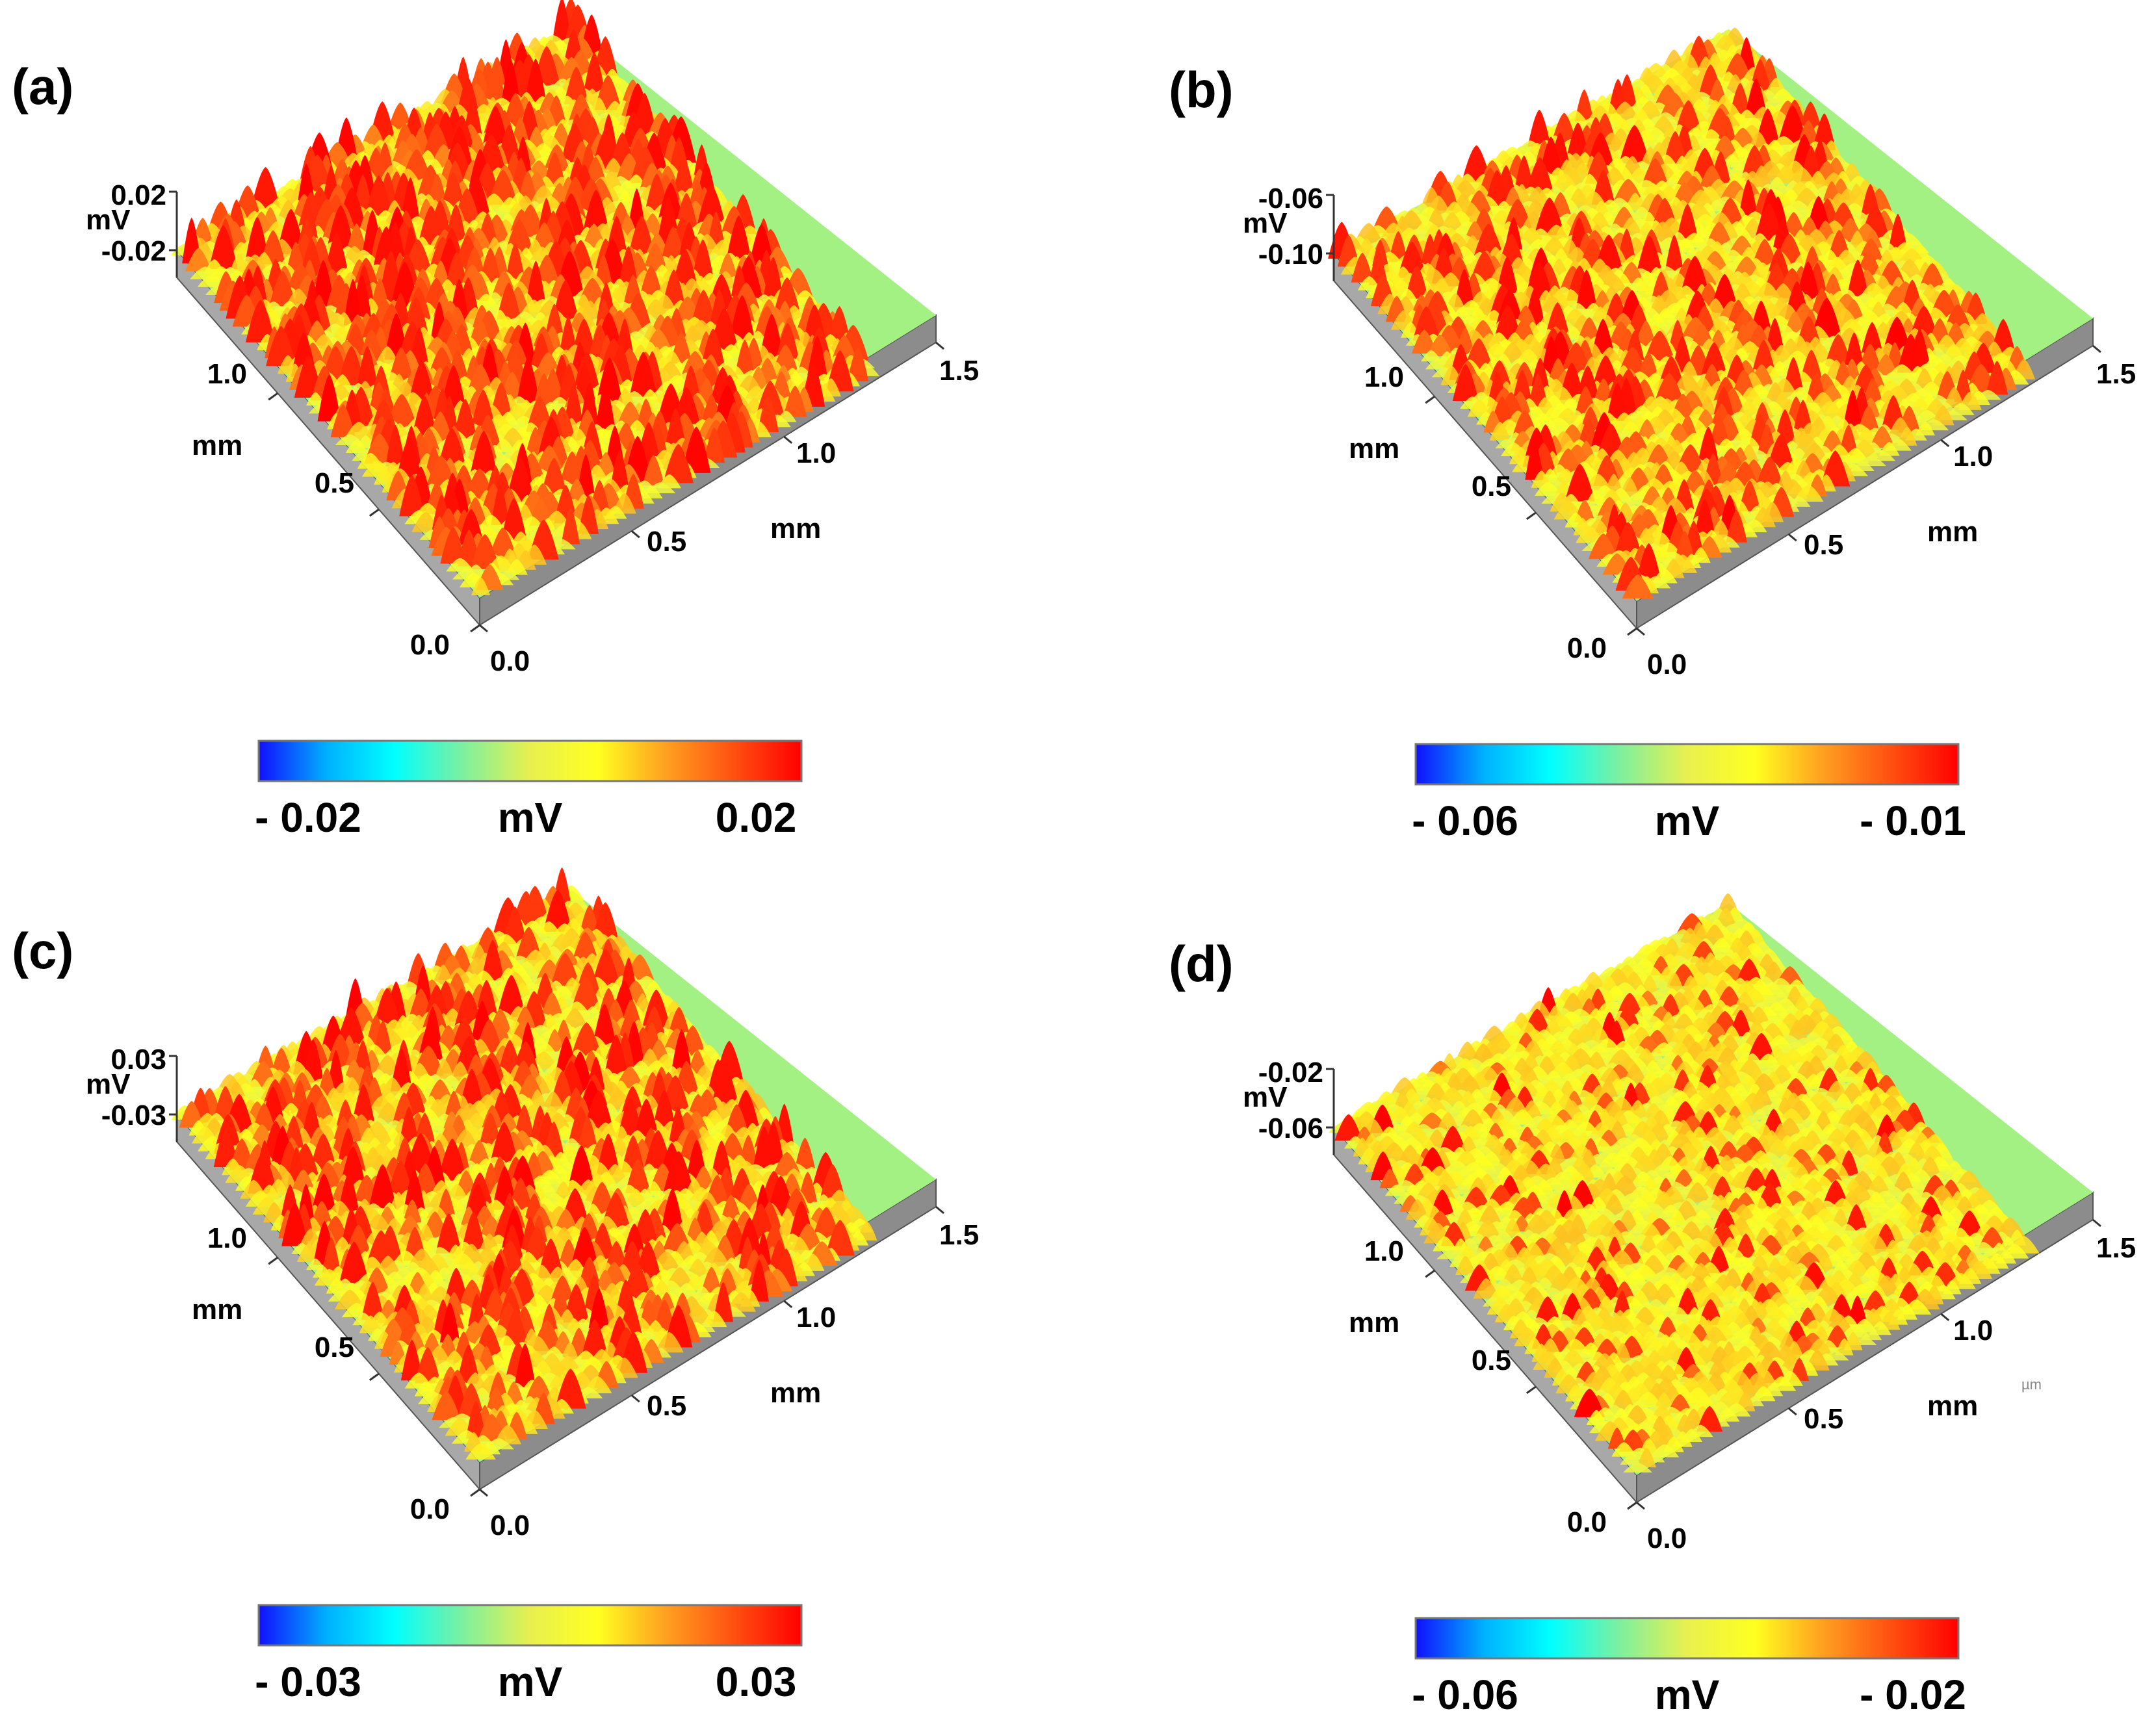  I want to click on panel-label: (d), so click(1201, 963).